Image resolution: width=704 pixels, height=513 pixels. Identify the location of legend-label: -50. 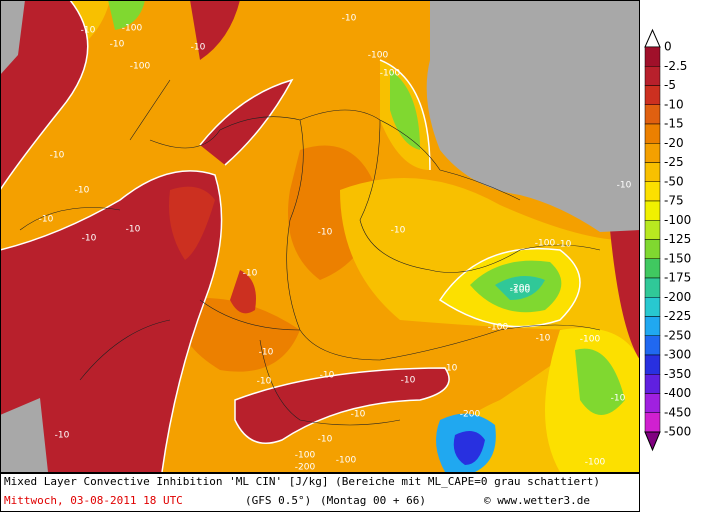
(674, 181).